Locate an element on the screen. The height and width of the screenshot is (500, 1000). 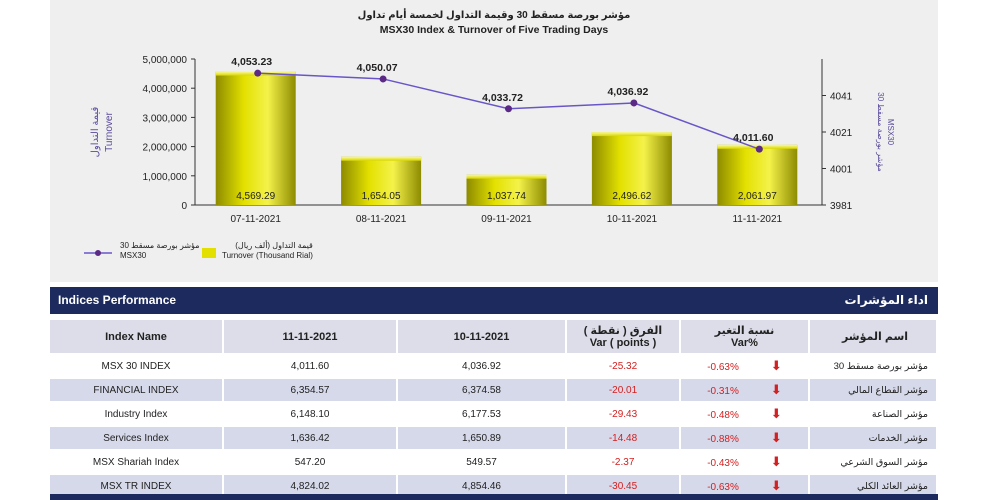
var-cell: -29.43 is located at coordinates (624, 414).